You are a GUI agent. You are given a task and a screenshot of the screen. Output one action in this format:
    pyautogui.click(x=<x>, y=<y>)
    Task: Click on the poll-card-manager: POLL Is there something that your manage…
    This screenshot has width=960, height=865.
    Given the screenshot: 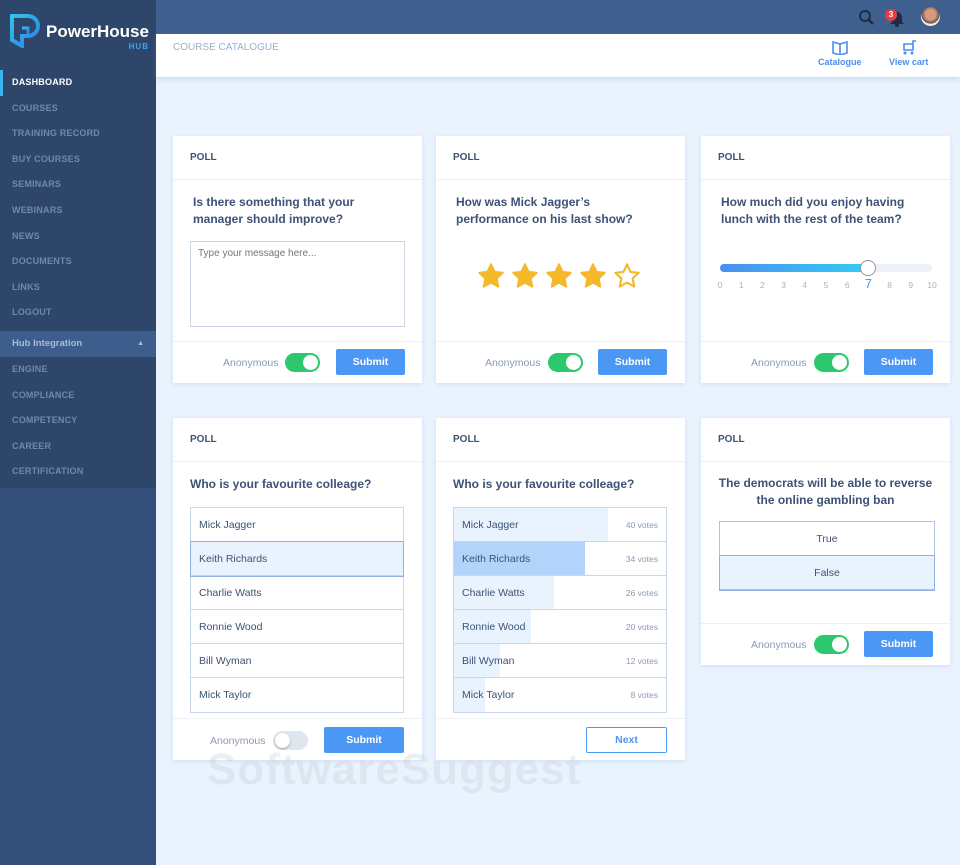 What is the action you would take?
    pyautogui.click(x=297, y=259)
    